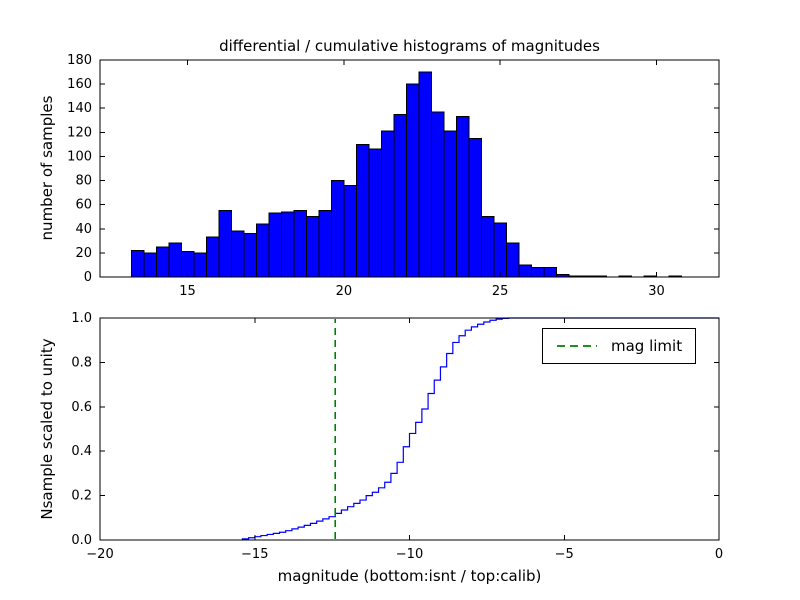  Describe the element at coordinates (344, 291) in the screenshot. I see `top-xtick-label: 20` at that location.